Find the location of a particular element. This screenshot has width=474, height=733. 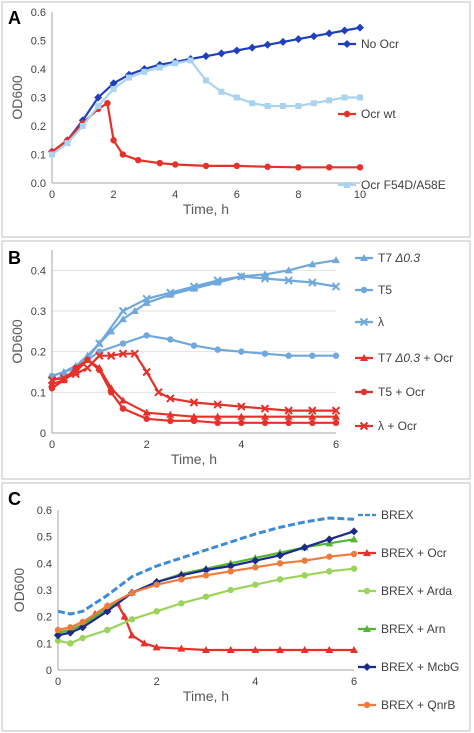

legend-label: T7 Δ0.3 is located at coordinates (399, 258).